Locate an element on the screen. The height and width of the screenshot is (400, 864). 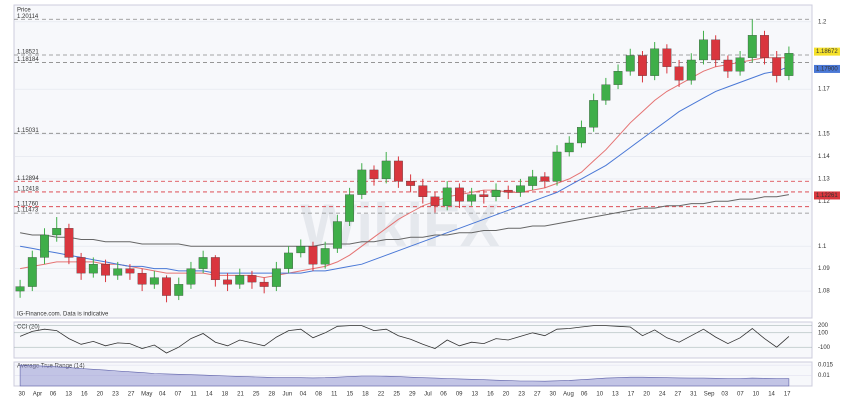
x-tick-label: 15 is located at coordinates (349, 395).